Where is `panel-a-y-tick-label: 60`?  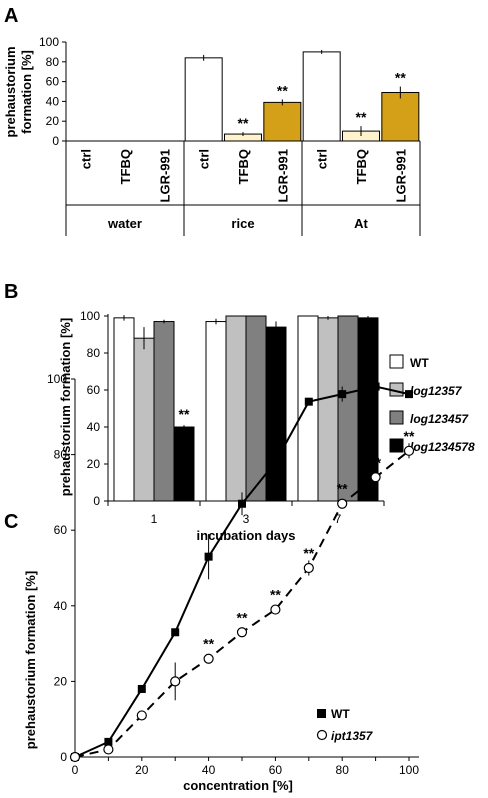
panel-a-y-tick-label: 60 is located at coordinates (53, 82).